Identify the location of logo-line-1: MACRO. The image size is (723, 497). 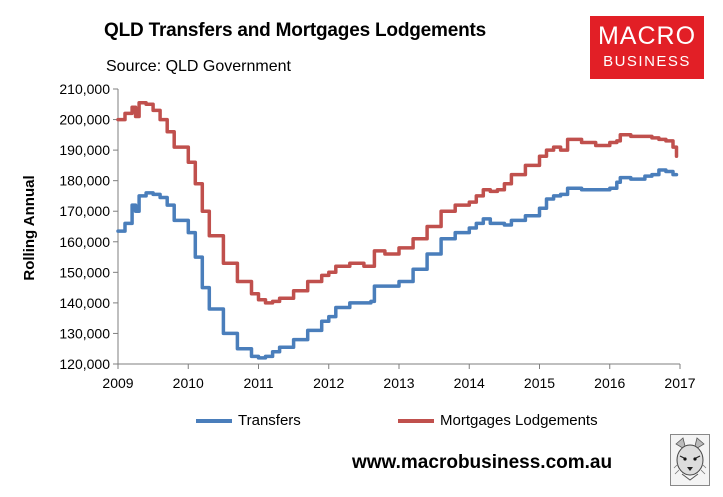
(647, 36).